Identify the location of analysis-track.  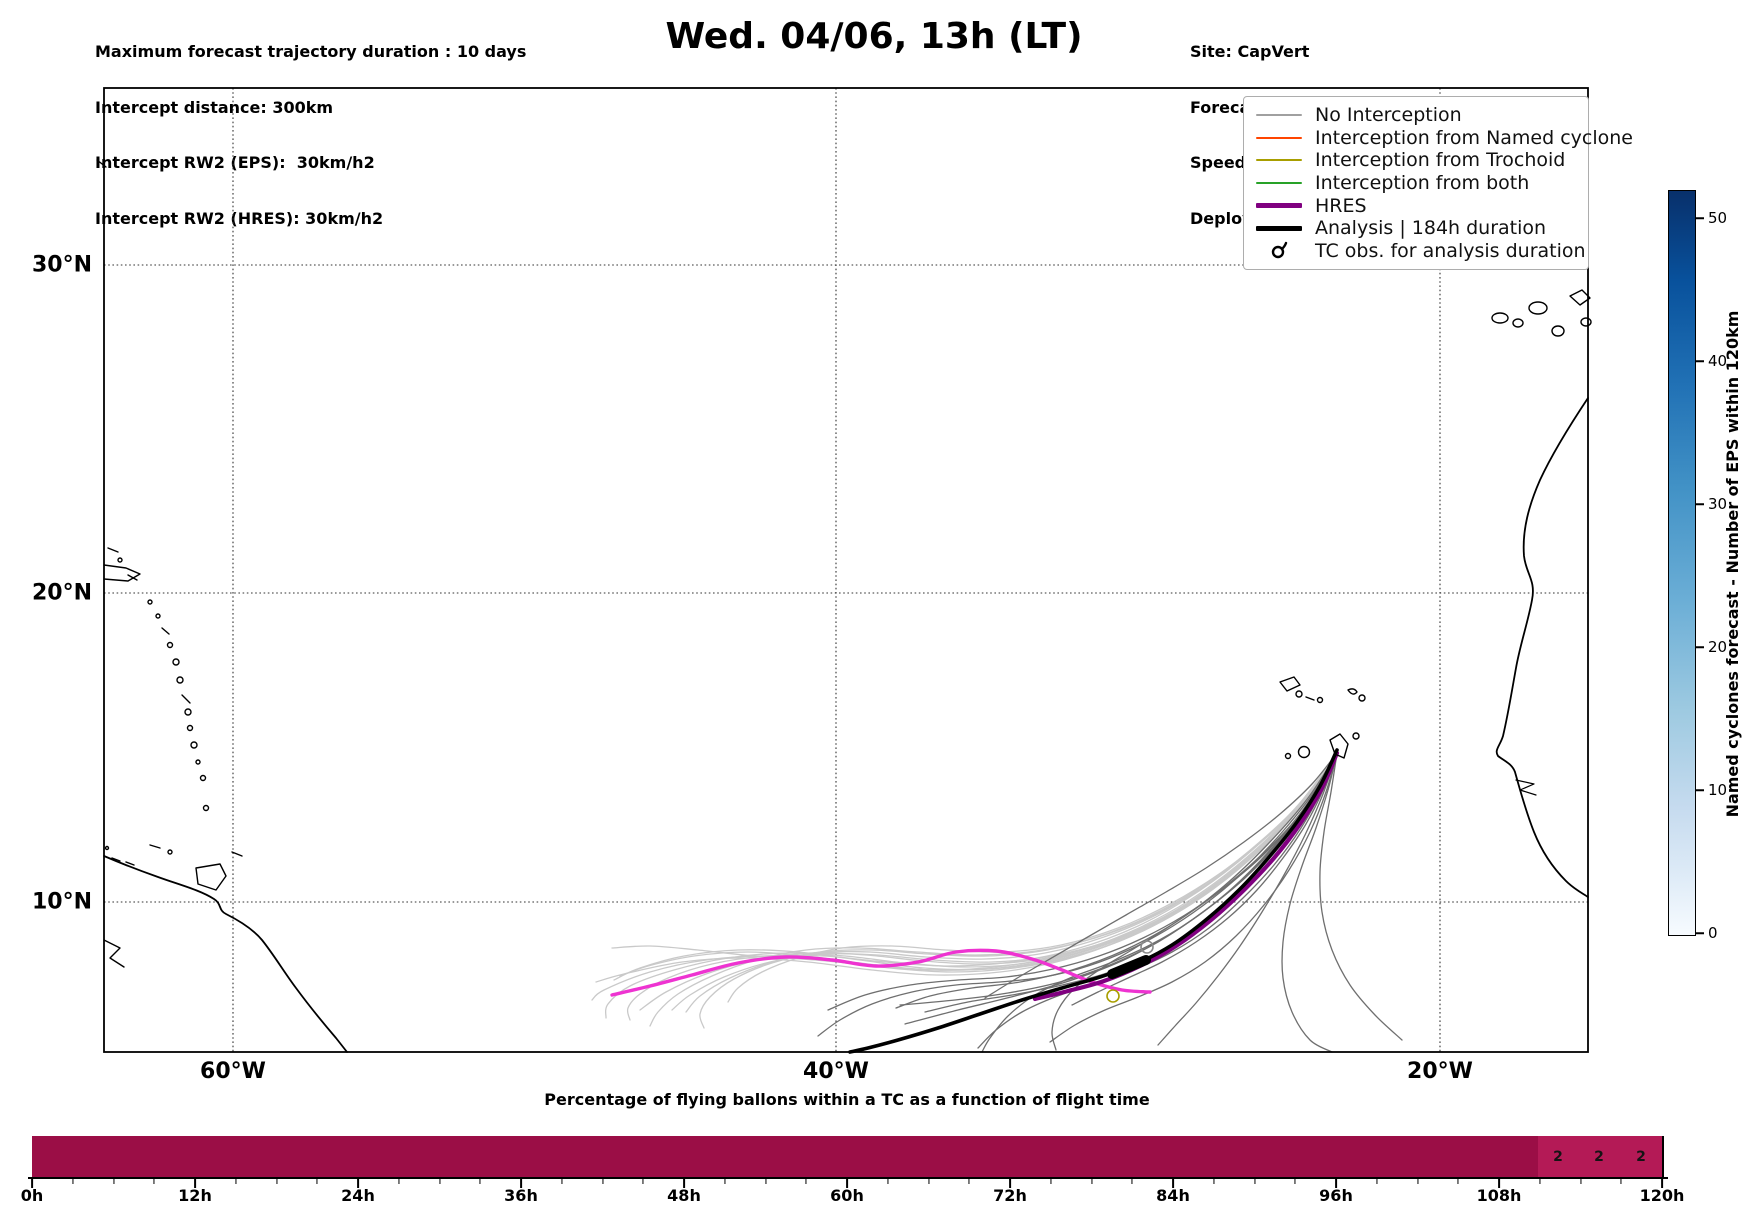
(1093, 901).